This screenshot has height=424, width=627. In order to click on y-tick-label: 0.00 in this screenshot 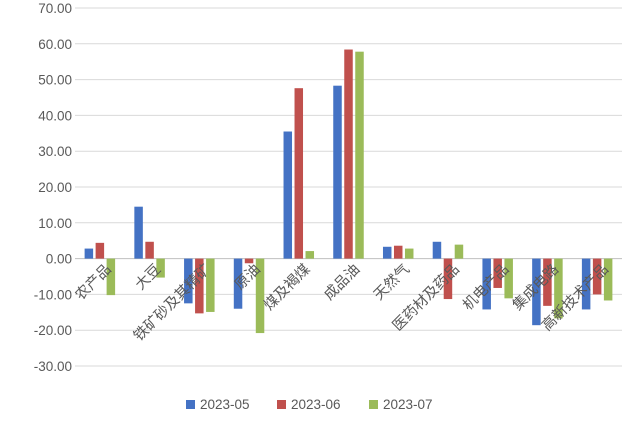, I will do `click(59, 259)`.